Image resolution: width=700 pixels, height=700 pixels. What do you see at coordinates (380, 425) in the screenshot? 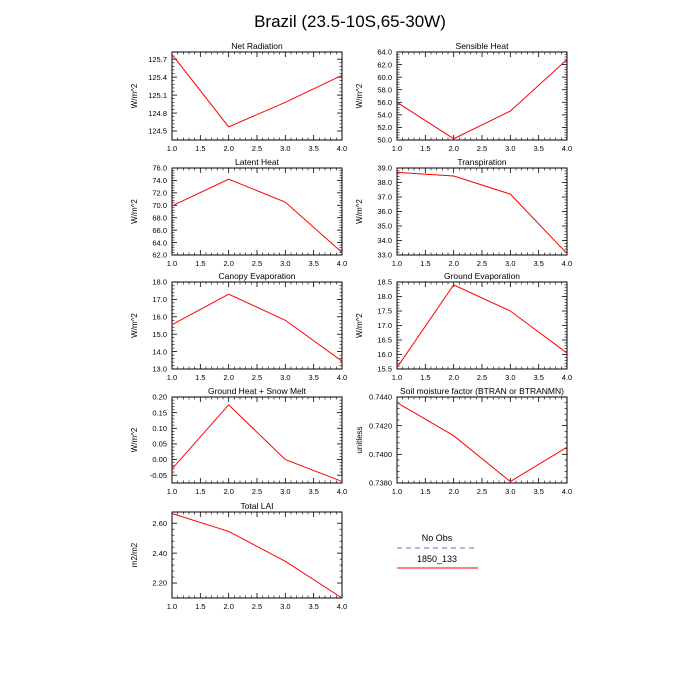
I see `y-tick-label: 0.7420` at bounding box center [380, 425].